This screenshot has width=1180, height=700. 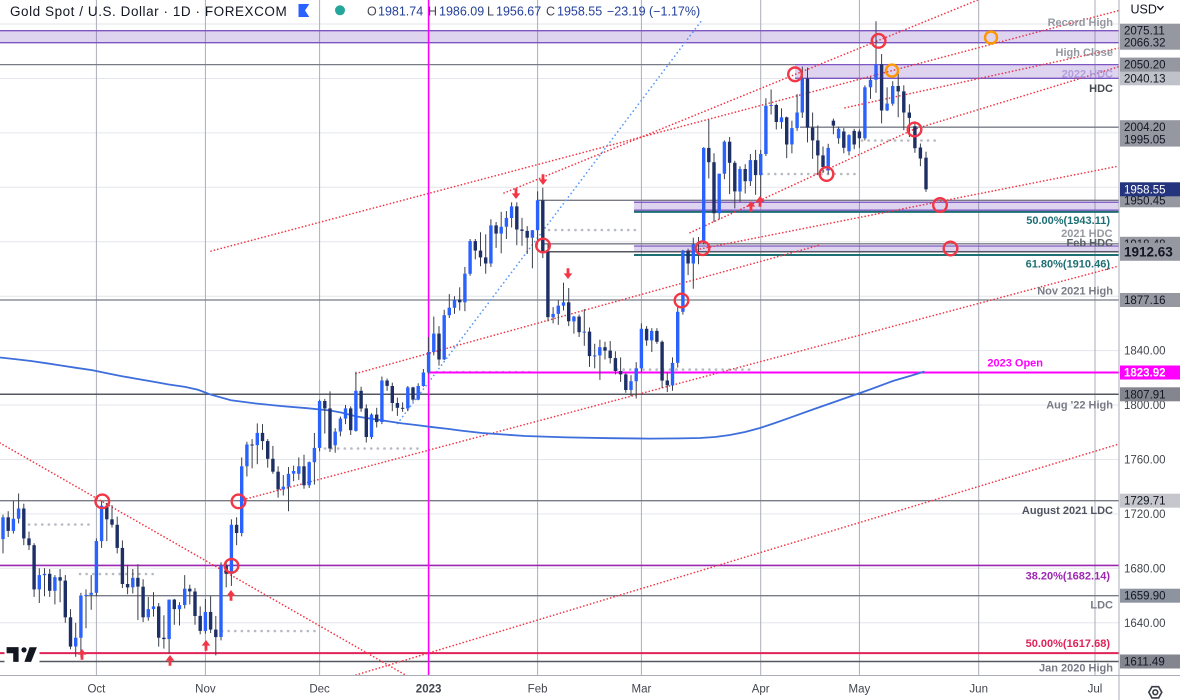 What do you see at coordinates (1145, 597) in the screenshot?
I see `svg-text: 1659.90` at bounding box center [1145, 597].